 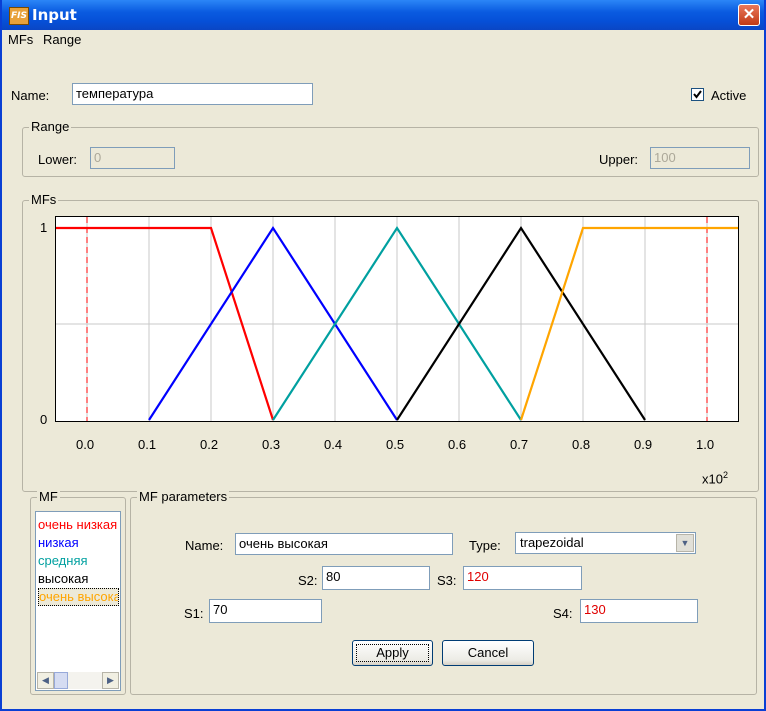 What do you see at coordinates (715, 478) in the screenshot?
I see `x-multiplier-label: x102` at bounding box center [715, 478].